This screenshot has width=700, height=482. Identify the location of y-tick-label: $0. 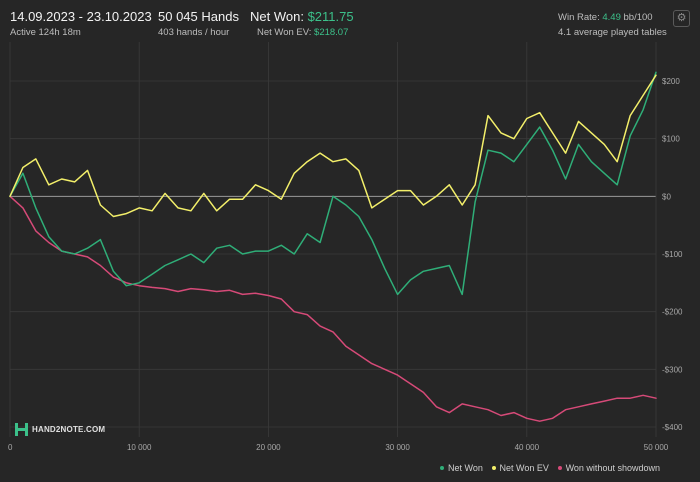
(666, 196).